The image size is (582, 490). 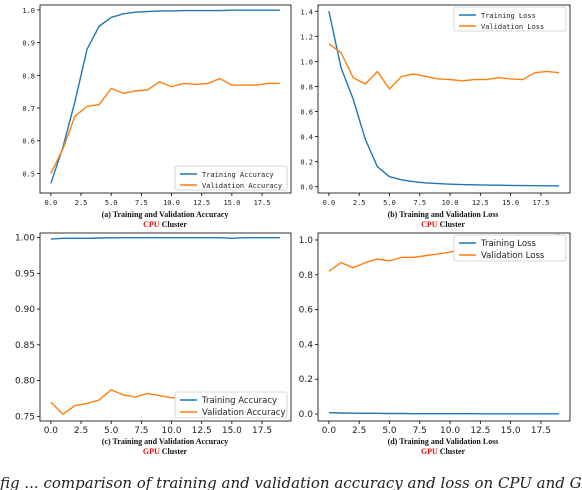 I want to click on y-tick-label: 0.9, so click(x=28, y=44).